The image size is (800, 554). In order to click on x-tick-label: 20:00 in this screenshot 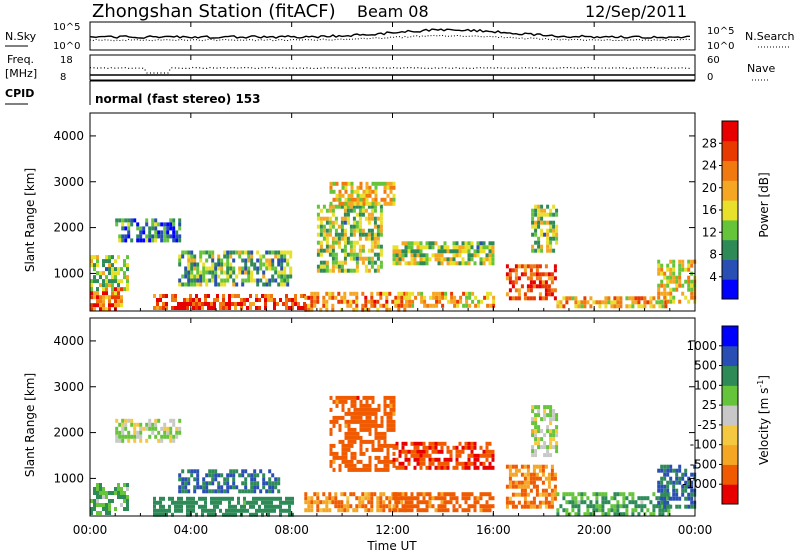, I will do `click(594, 530)`.